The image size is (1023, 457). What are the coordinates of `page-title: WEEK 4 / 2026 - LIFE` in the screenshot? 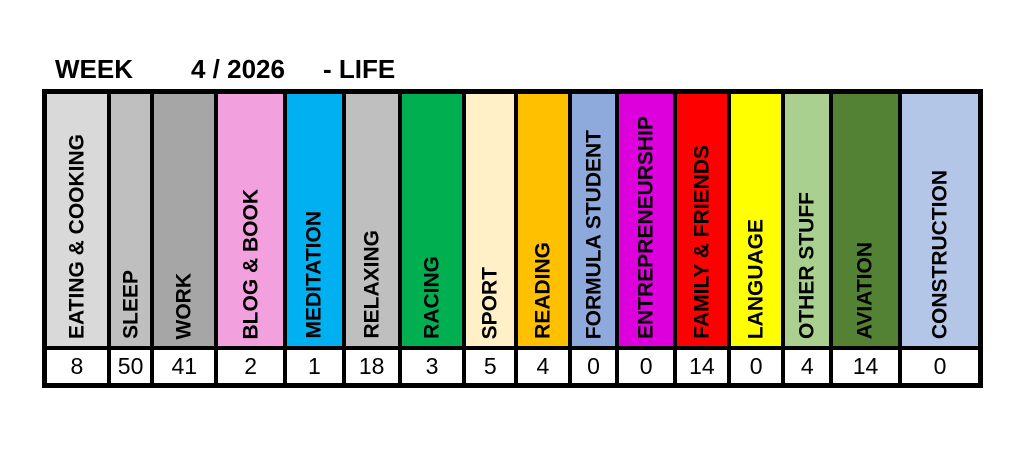 It's located at (225, 69).